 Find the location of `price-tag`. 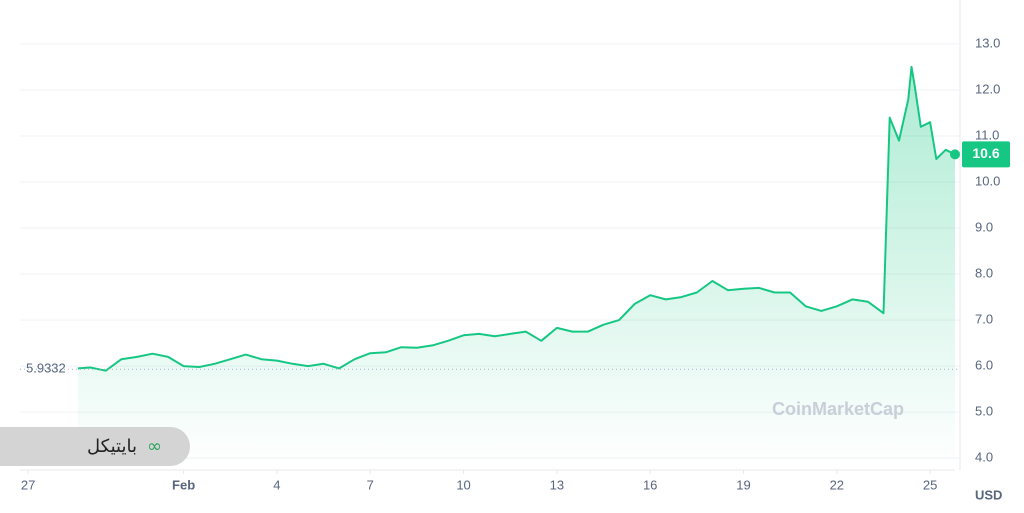

price-tag is located at coordinates (986, 154).